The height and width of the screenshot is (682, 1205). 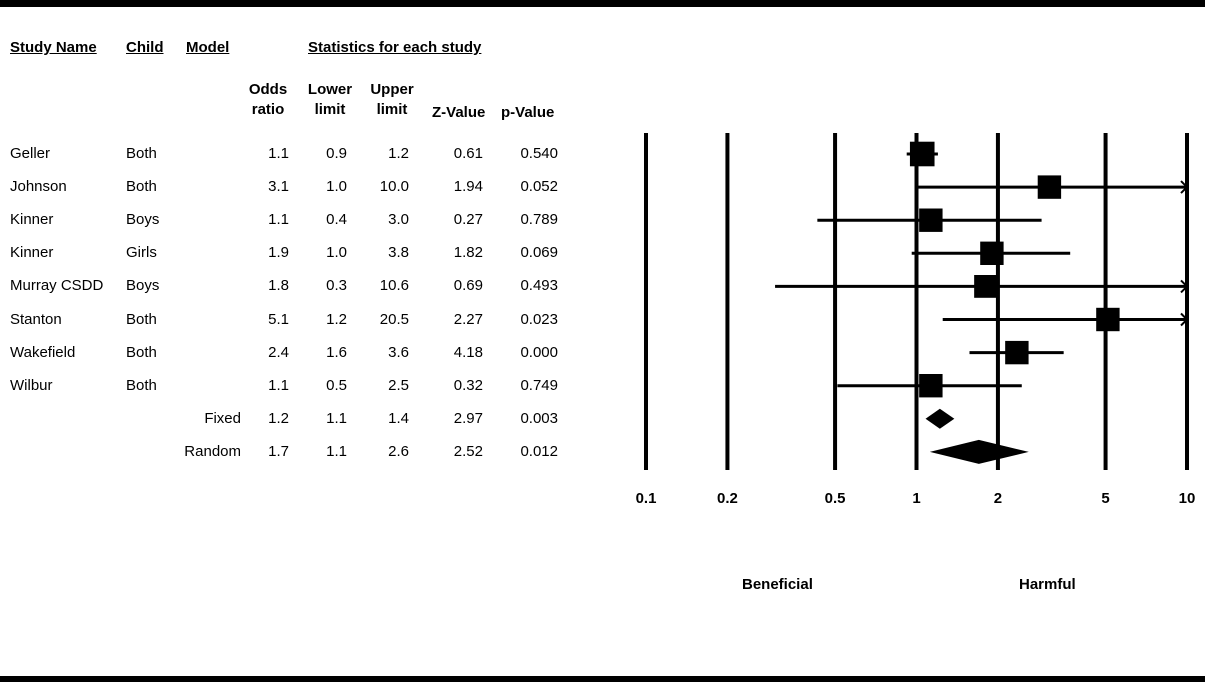 I want to click on cell-child: Girls, so click(x=141, y=253).